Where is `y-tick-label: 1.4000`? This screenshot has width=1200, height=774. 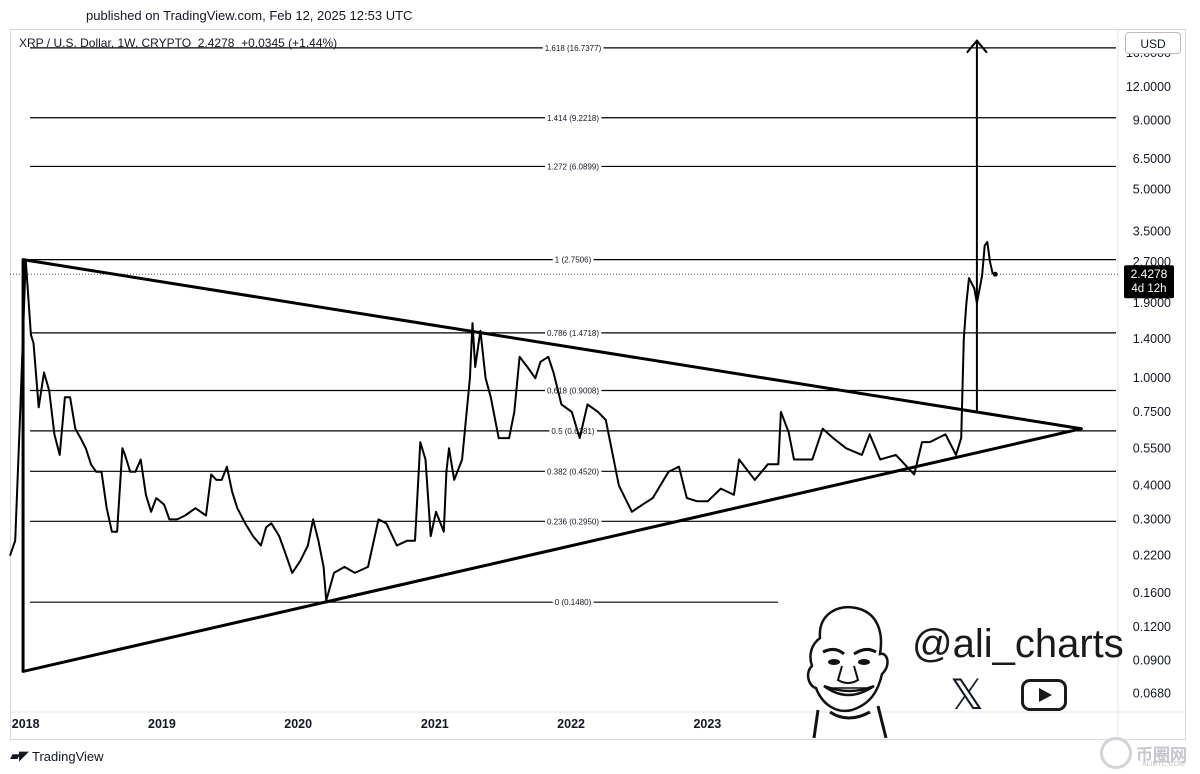 y-tick-label: 1.4000 is located at coordinates (1152, 339).